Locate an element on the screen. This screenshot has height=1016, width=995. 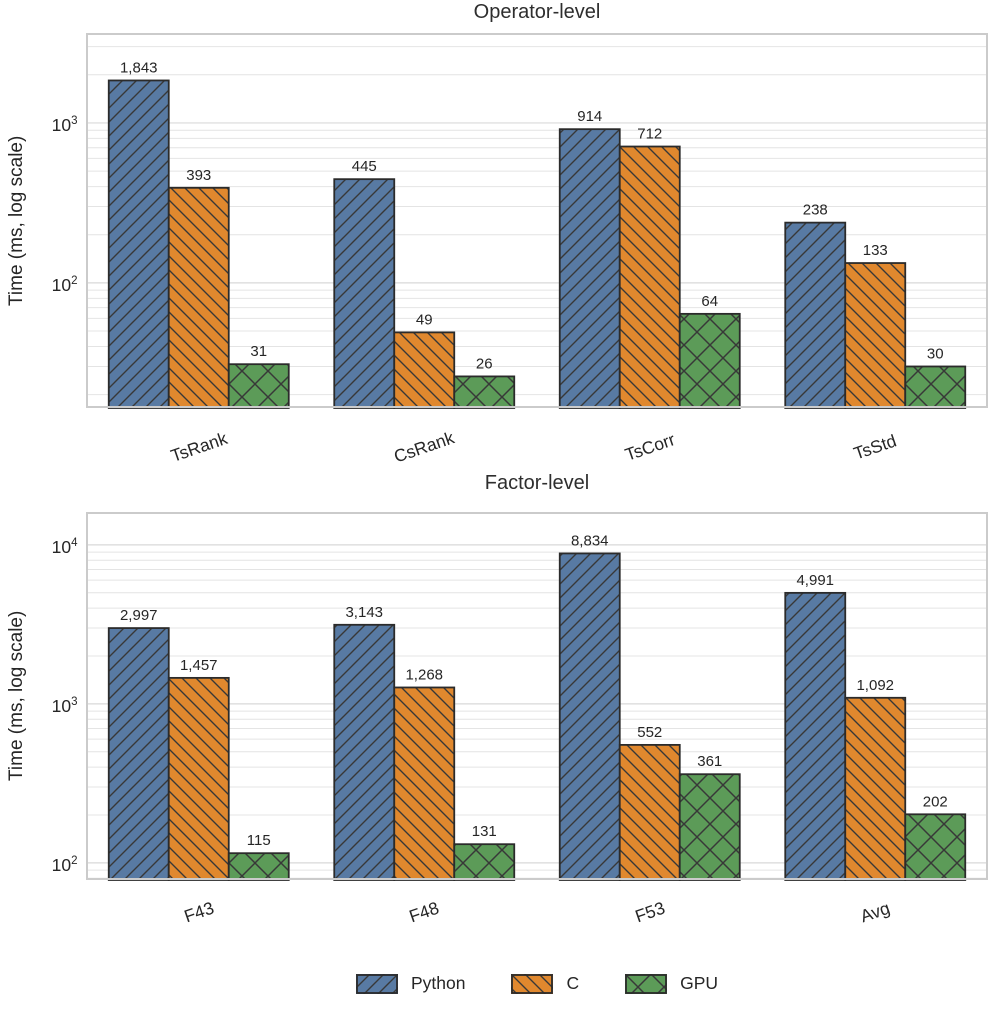
value-label: 3,143 is located at coordinates (364, 612).